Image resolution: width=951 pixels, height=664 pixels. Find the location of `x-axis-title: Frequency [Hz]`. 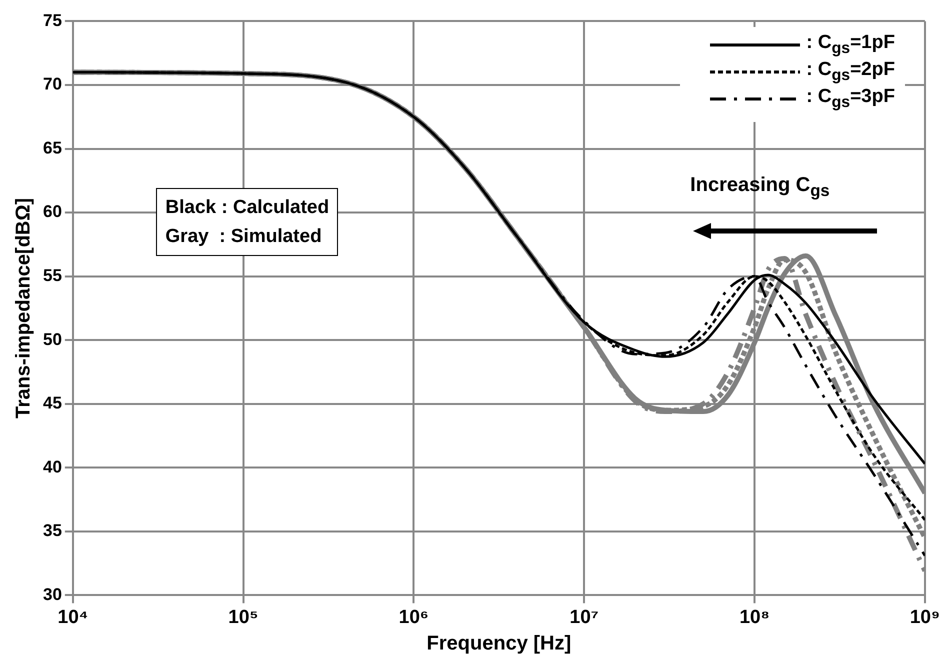

x-axis-title: Frequency [Hz] is located at coordinates (499, 643).